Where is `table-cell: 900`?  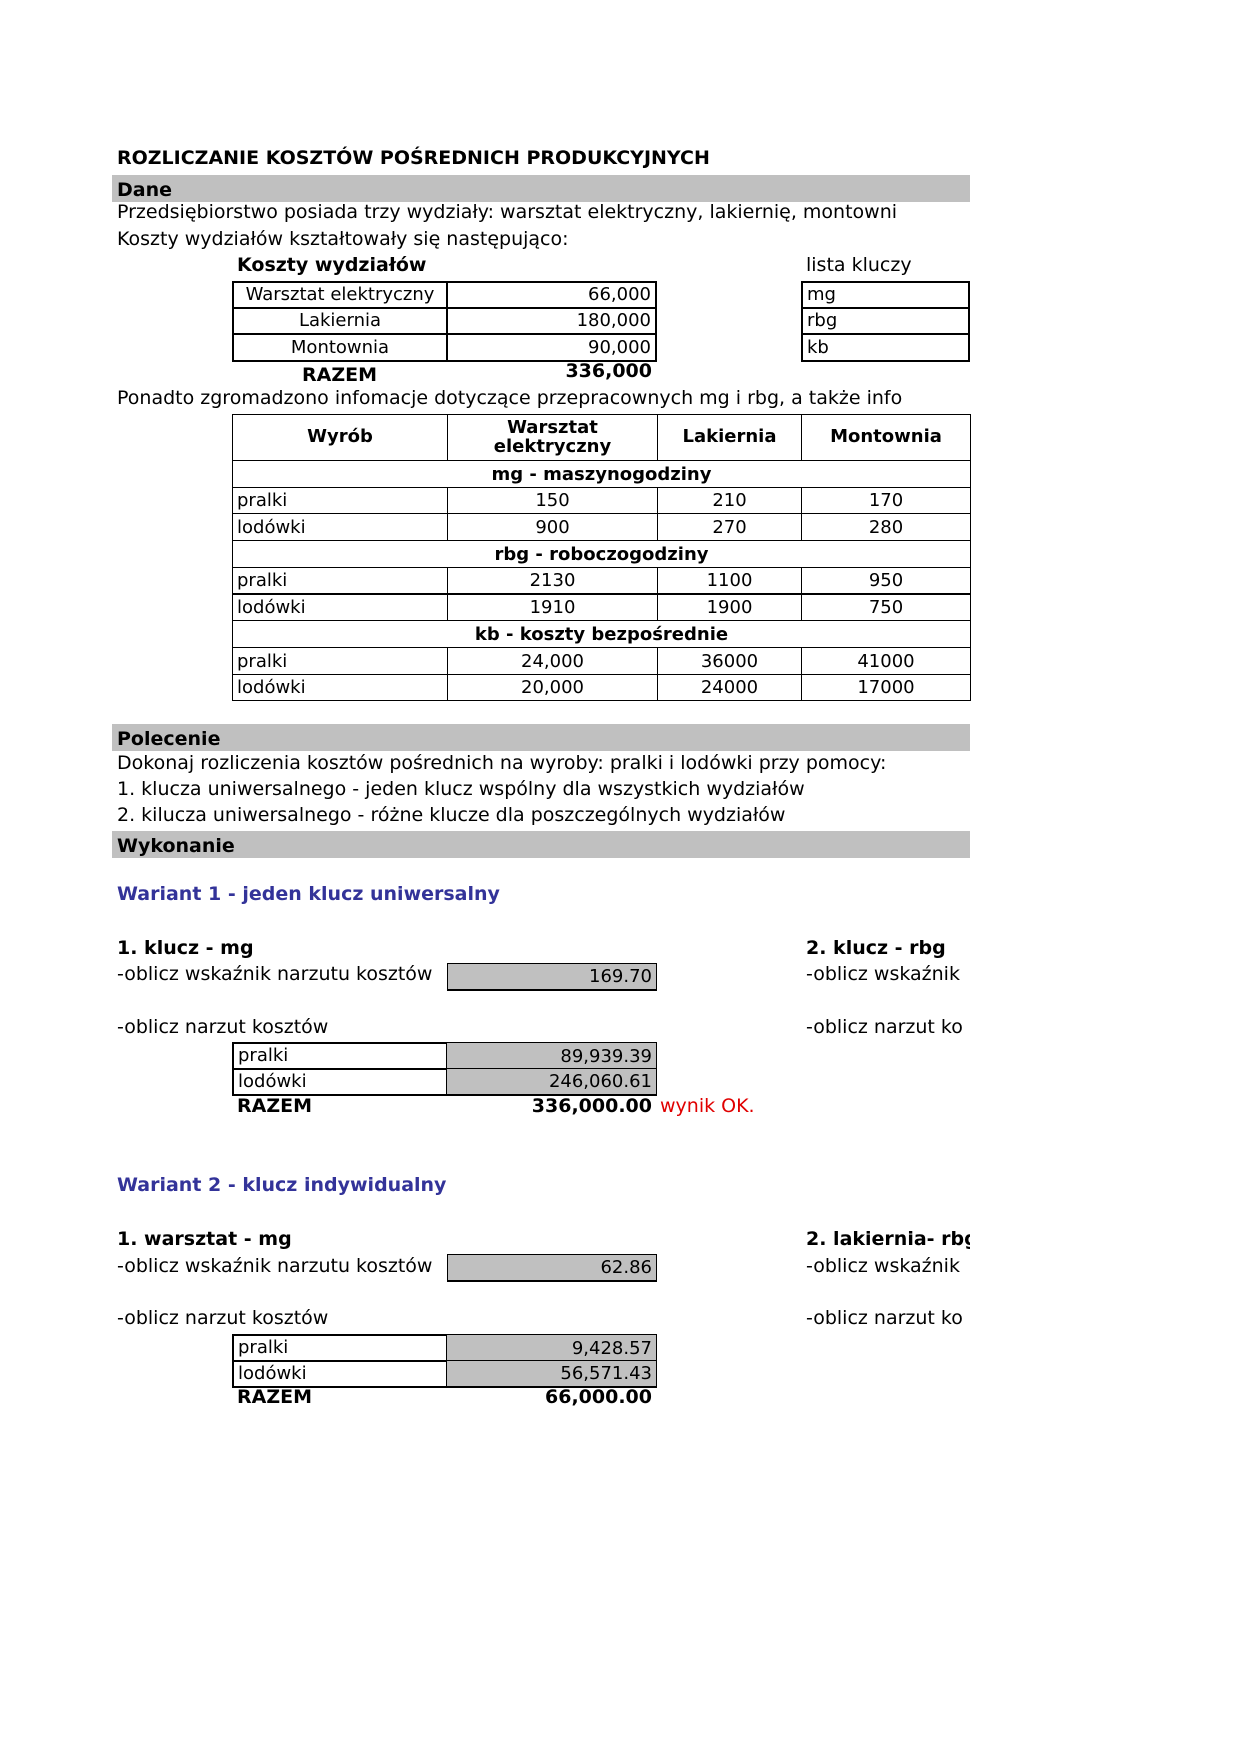 table-cell: 900 is located at coordinates (552, 527).